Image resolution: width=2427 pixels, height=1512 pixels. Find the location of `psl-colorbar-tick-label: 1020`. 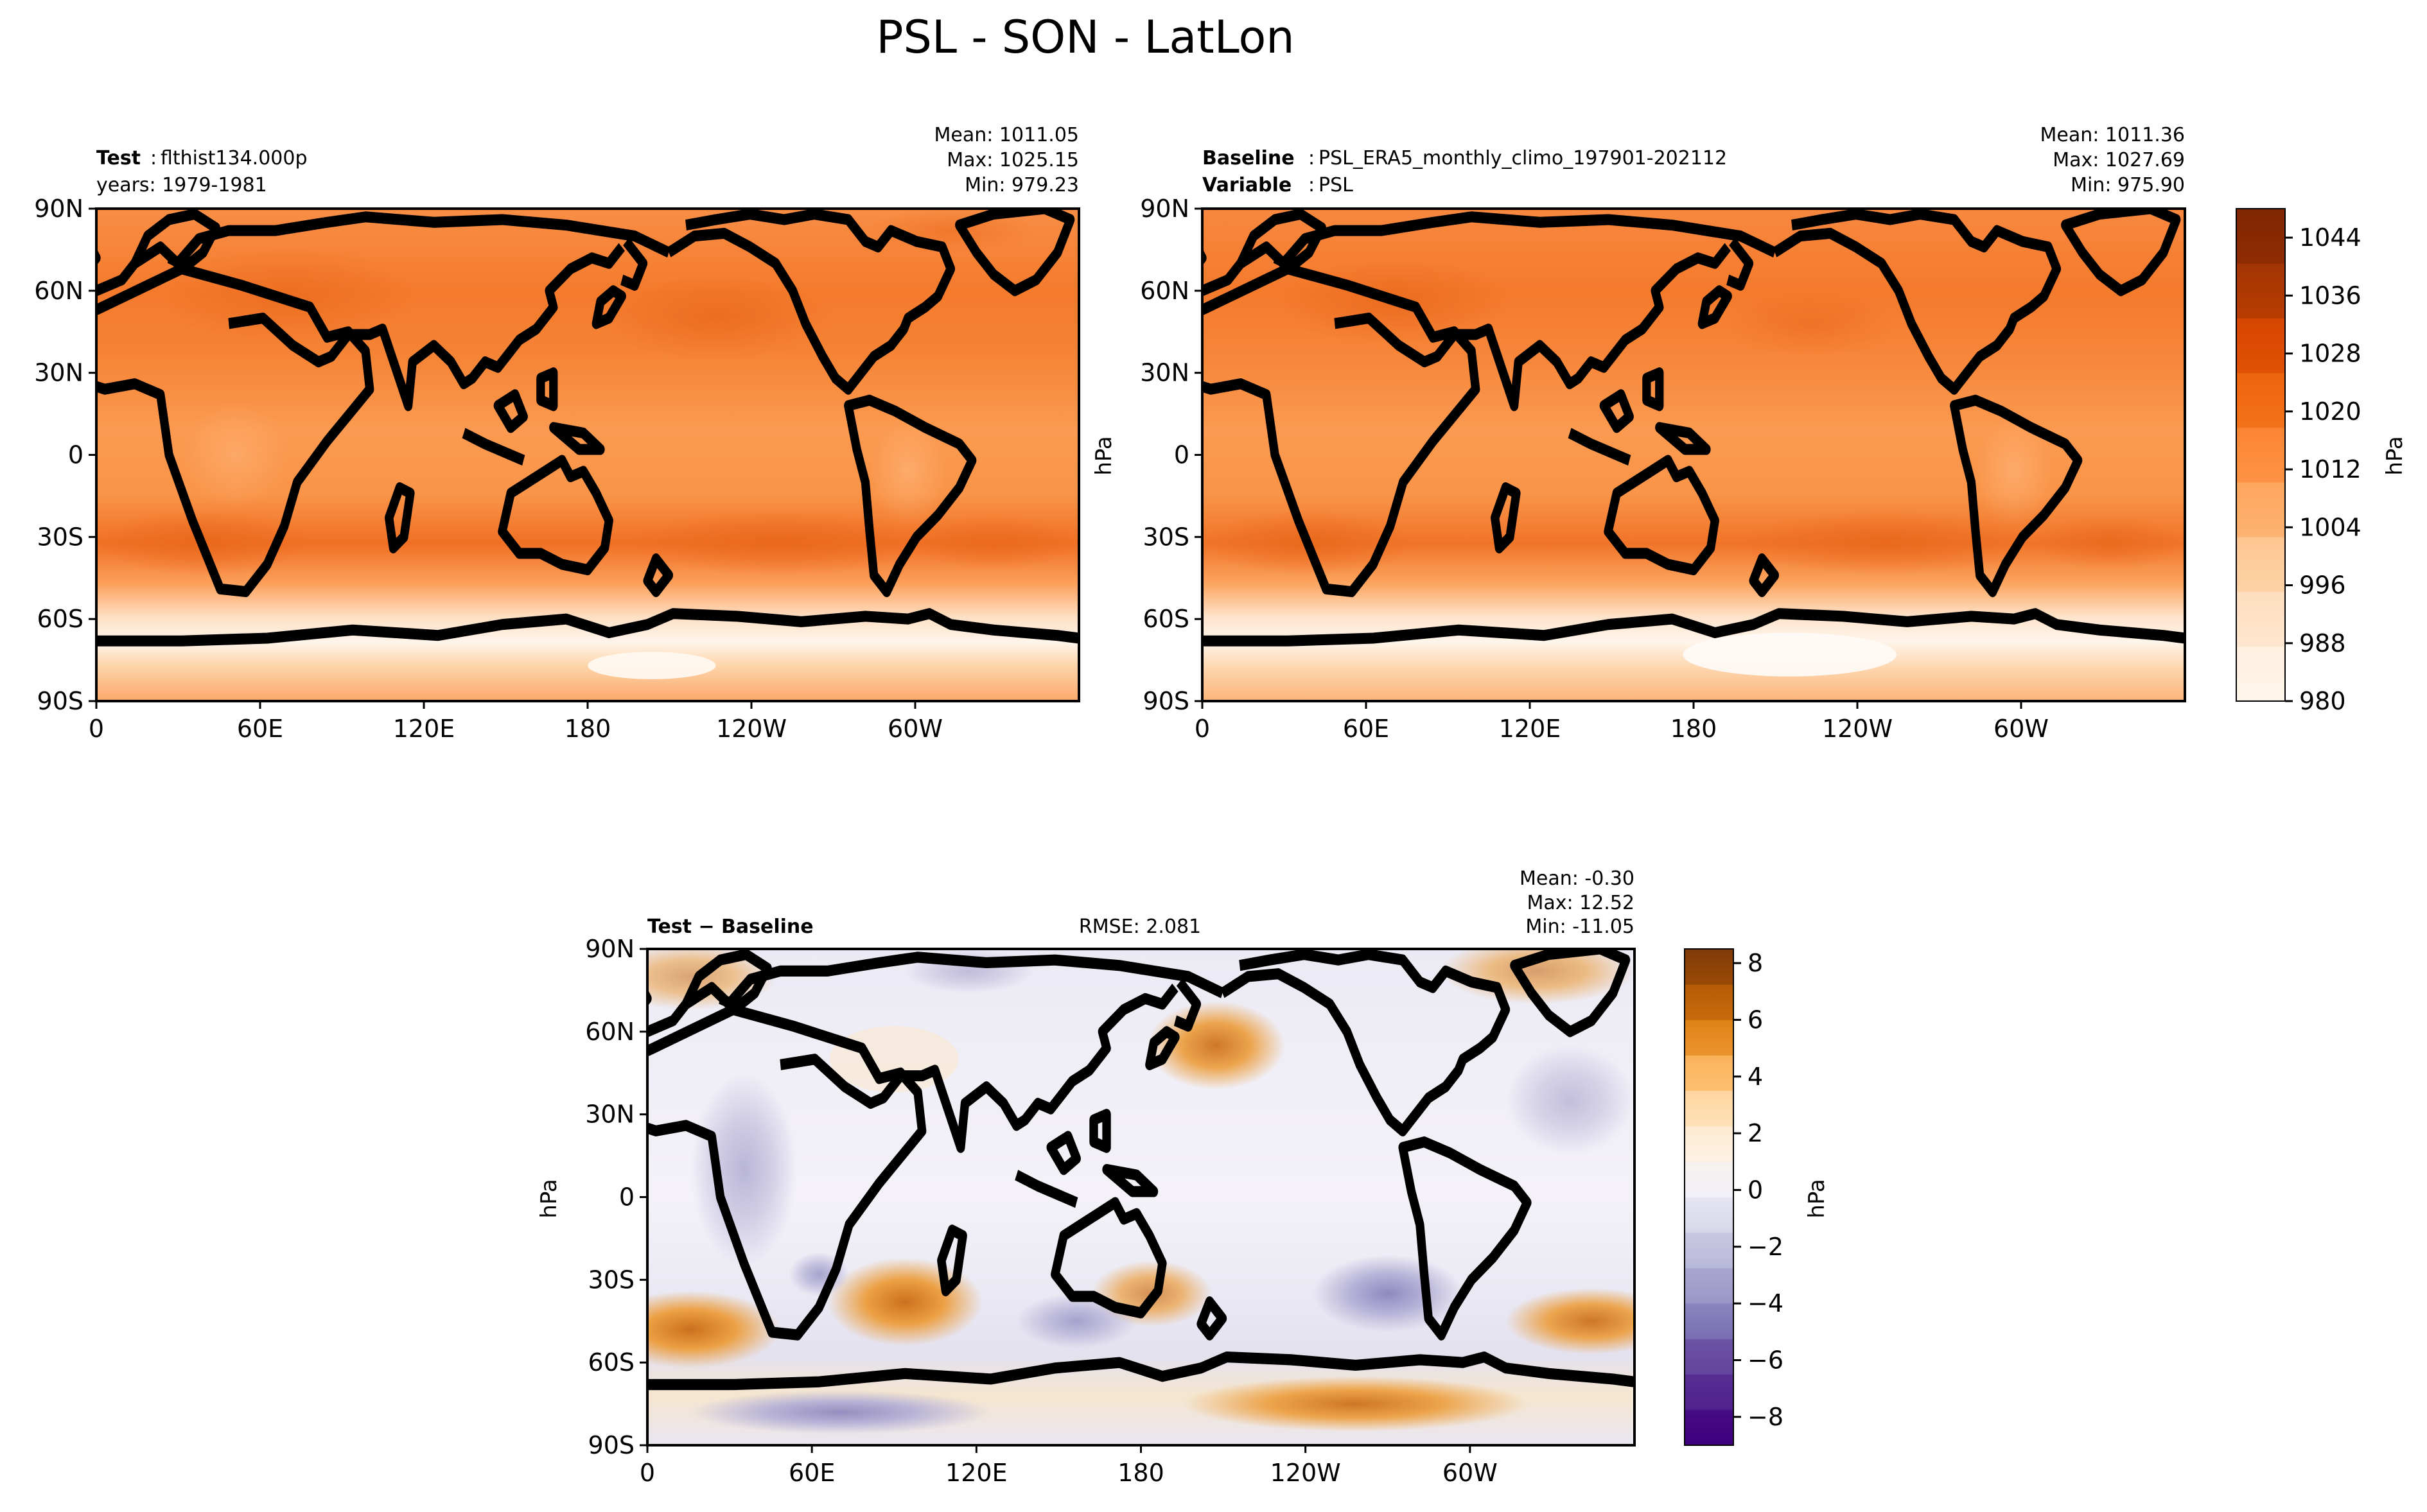

psl-colorbar-tick-label: 1020 is located at coordinates (2330, 411).